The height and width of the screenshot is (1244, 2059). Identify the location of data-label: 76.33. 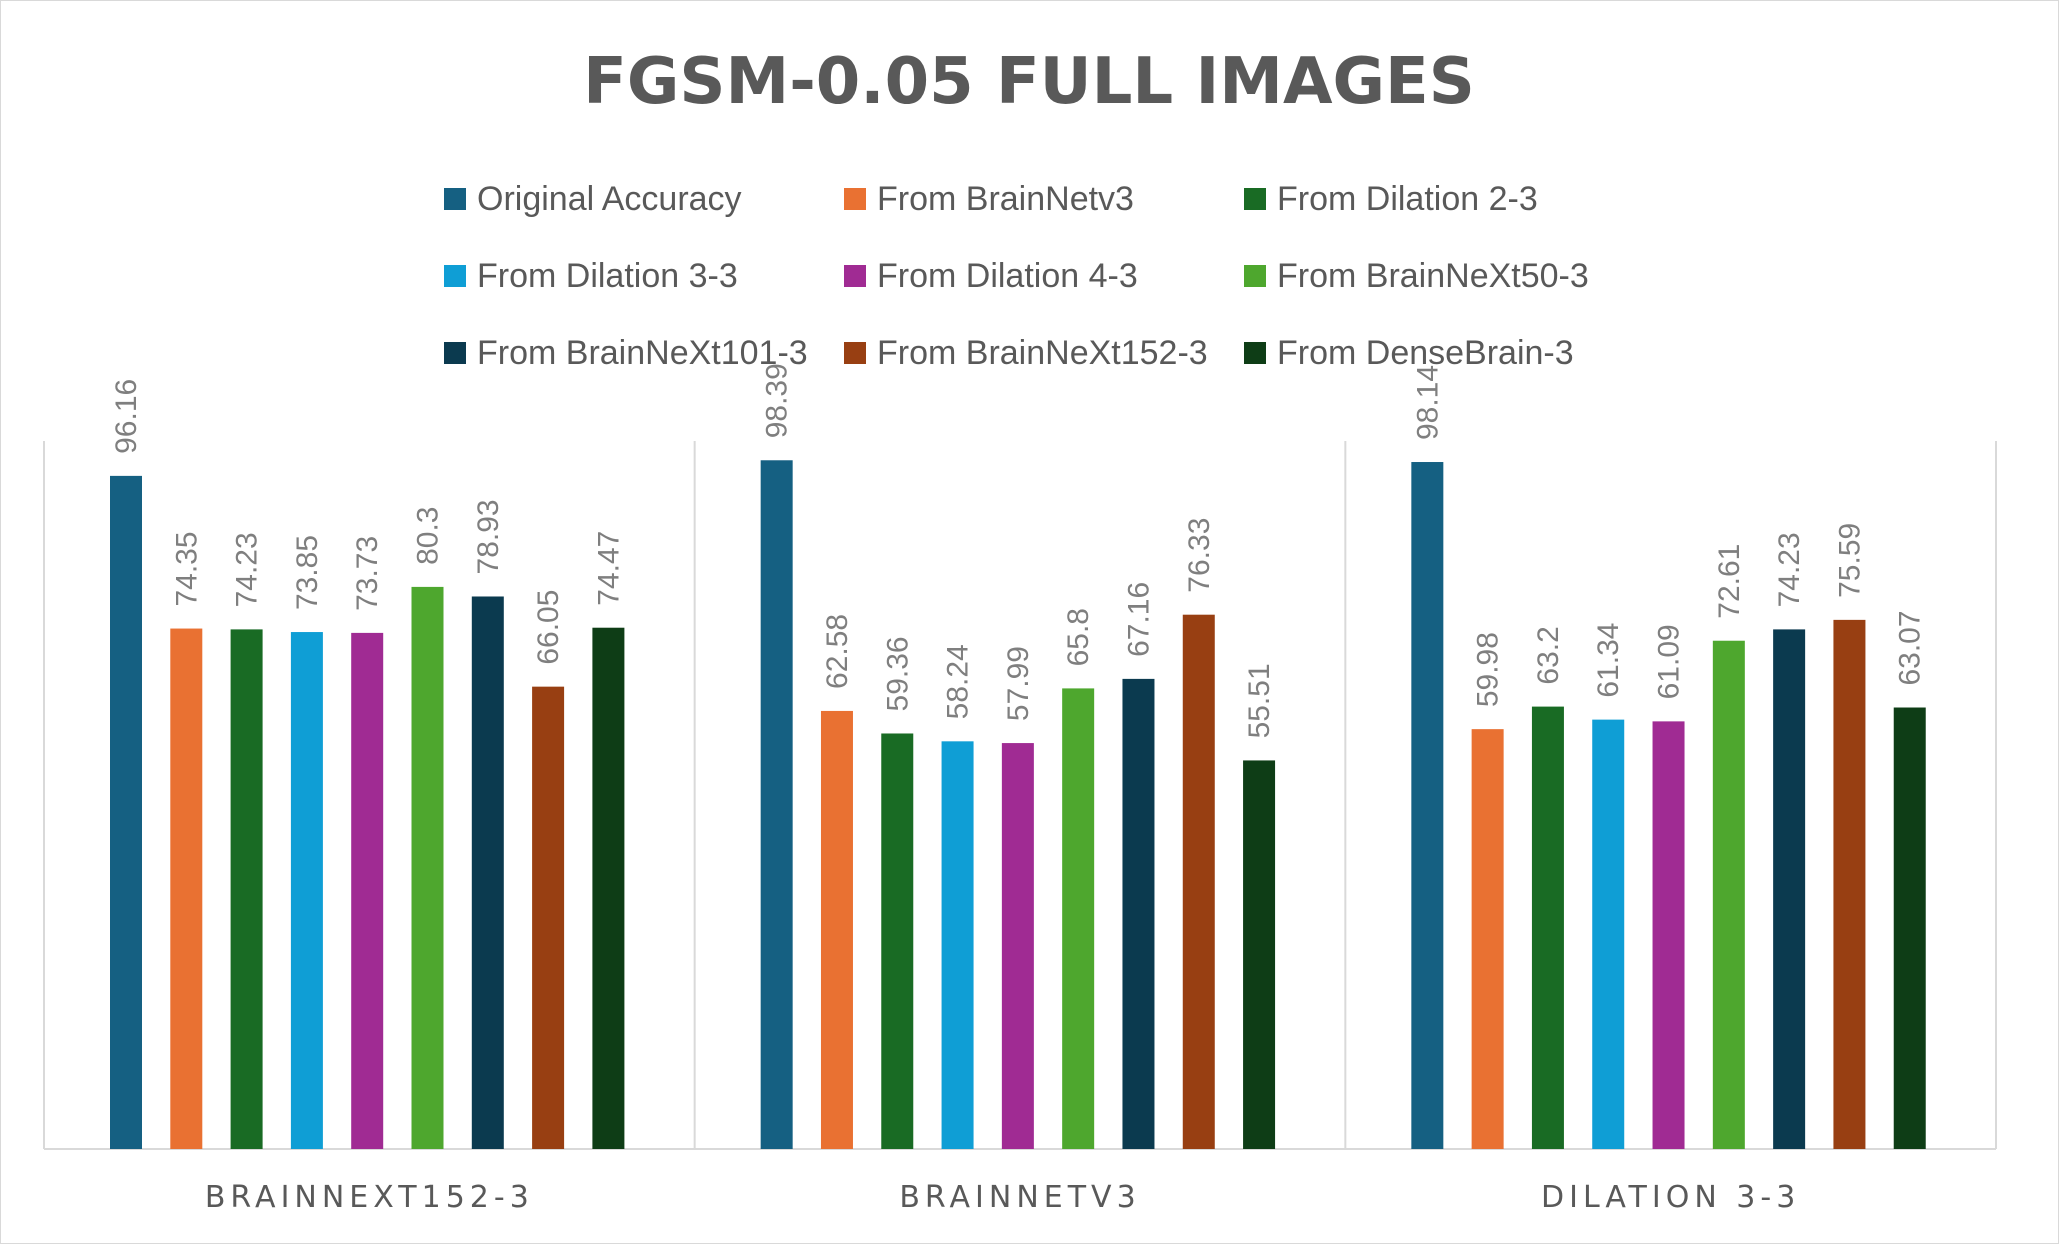
(1199, 555).